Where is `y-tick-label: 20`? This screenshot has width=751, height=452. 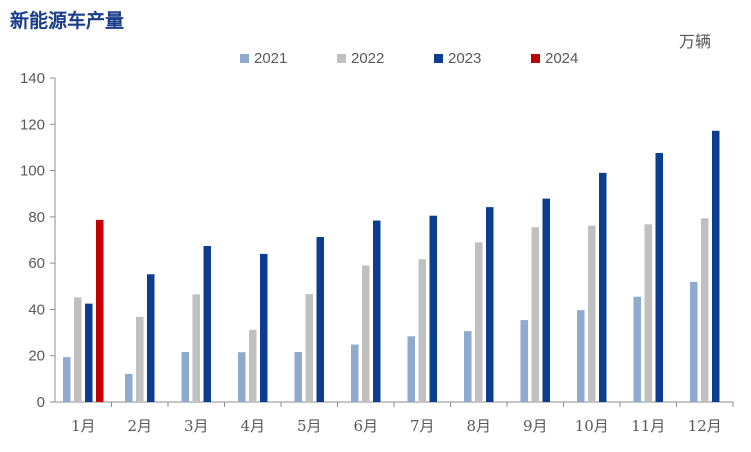 y-tick-label: 20 is located at coordinates (36, 356).